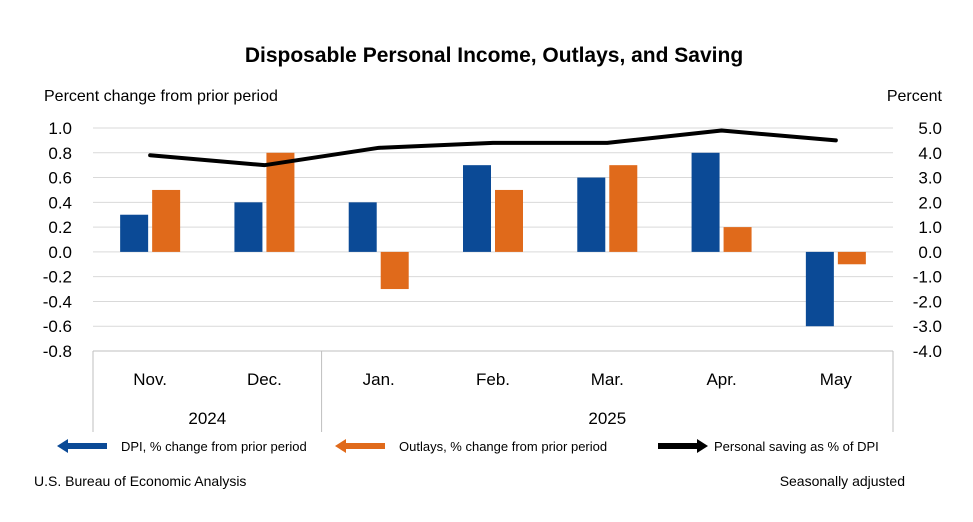 This screenshot has height=522, width=973. Describe the element at coordinates (161, 96) in the screenshot. I see `left-axis-title: Percent change from prior period` at that location.